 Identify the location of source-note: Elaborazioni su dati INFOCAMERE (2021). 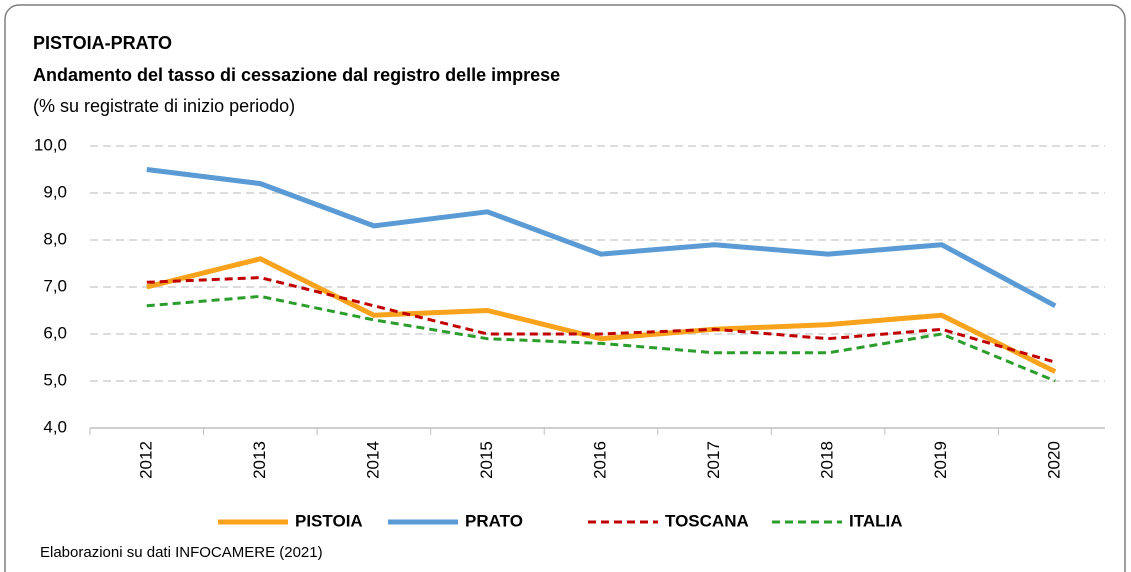
(181, 552).